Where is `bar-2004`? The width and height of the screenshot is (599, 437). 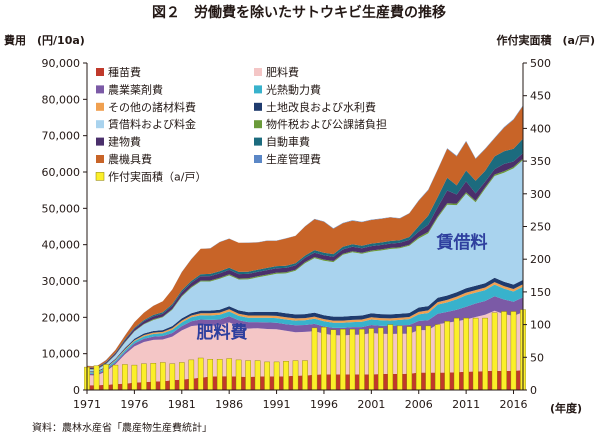 bar-2004 is located at coordinates (400, 358).